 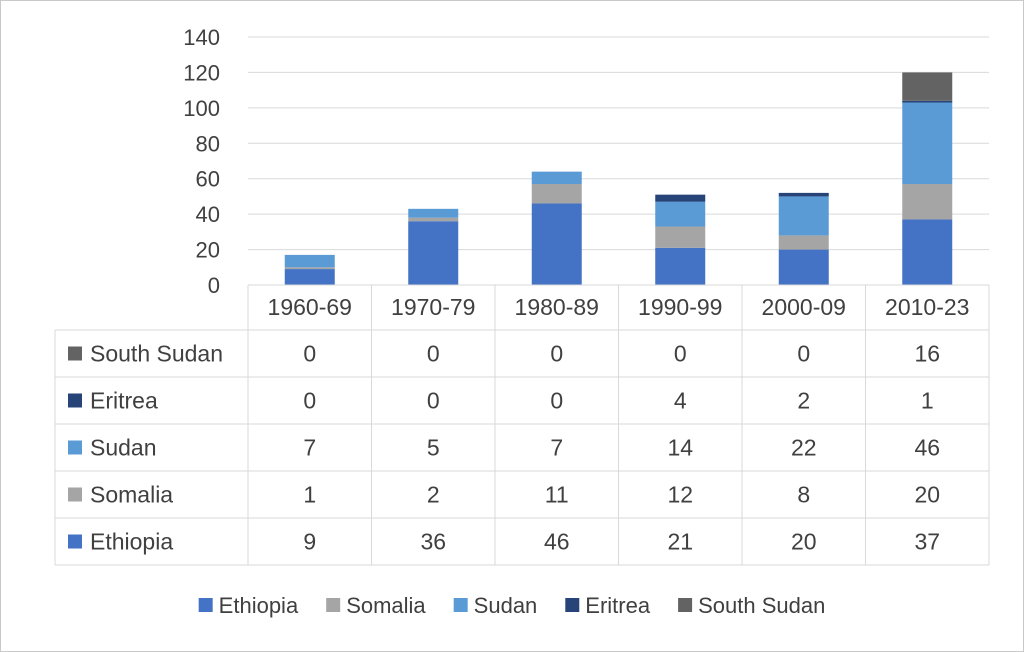 What do you see at coordinates (208, 214) in the screenshot?
I see `y-tick-label: 40` at bounding box center [208, 214].